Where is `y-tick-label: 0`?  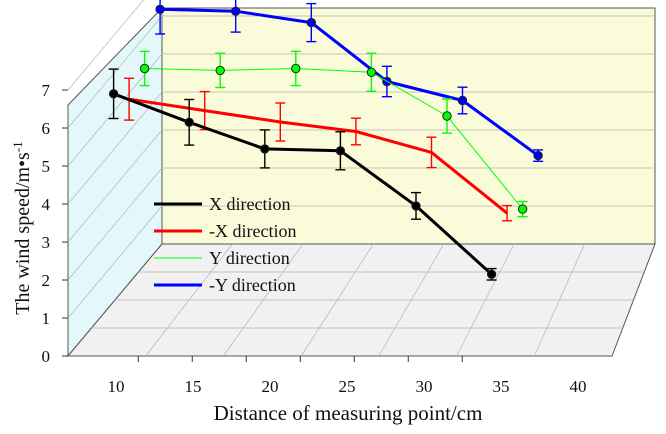 y-tick-label: 0 is located at coordinates (46, 356).